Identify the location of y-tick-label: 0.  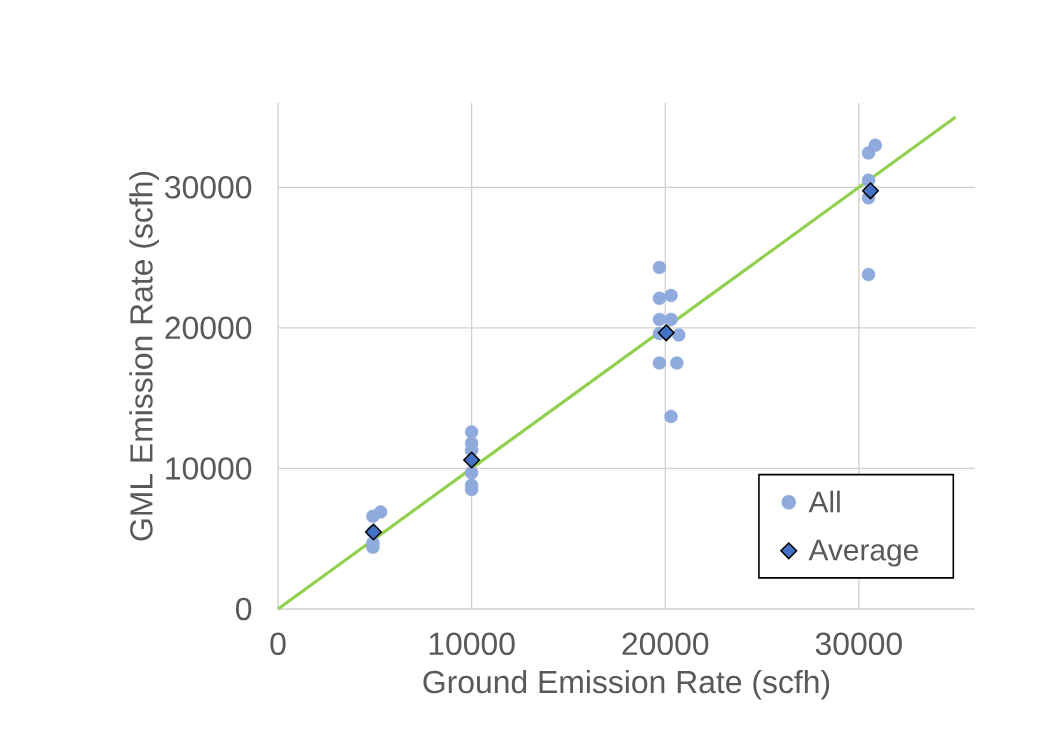
(244, 609).